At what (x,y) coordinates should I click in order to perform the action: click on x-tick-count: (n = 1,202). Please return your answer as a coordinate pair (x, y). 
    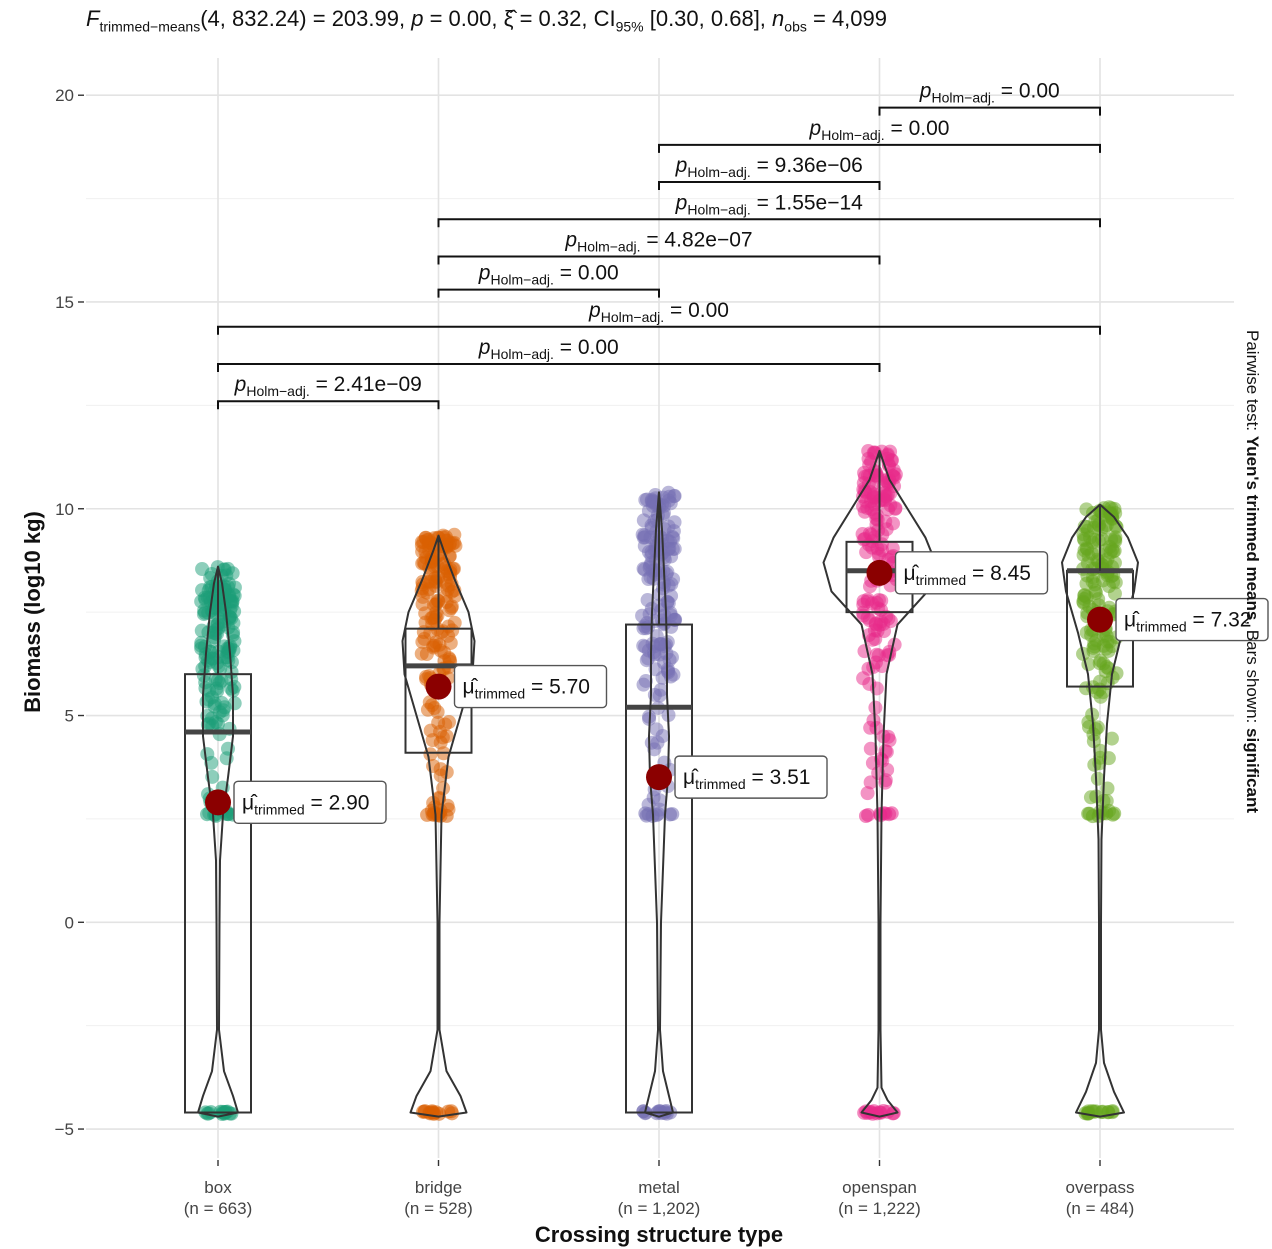
    Looking at the image, I should click on (659, 1208).